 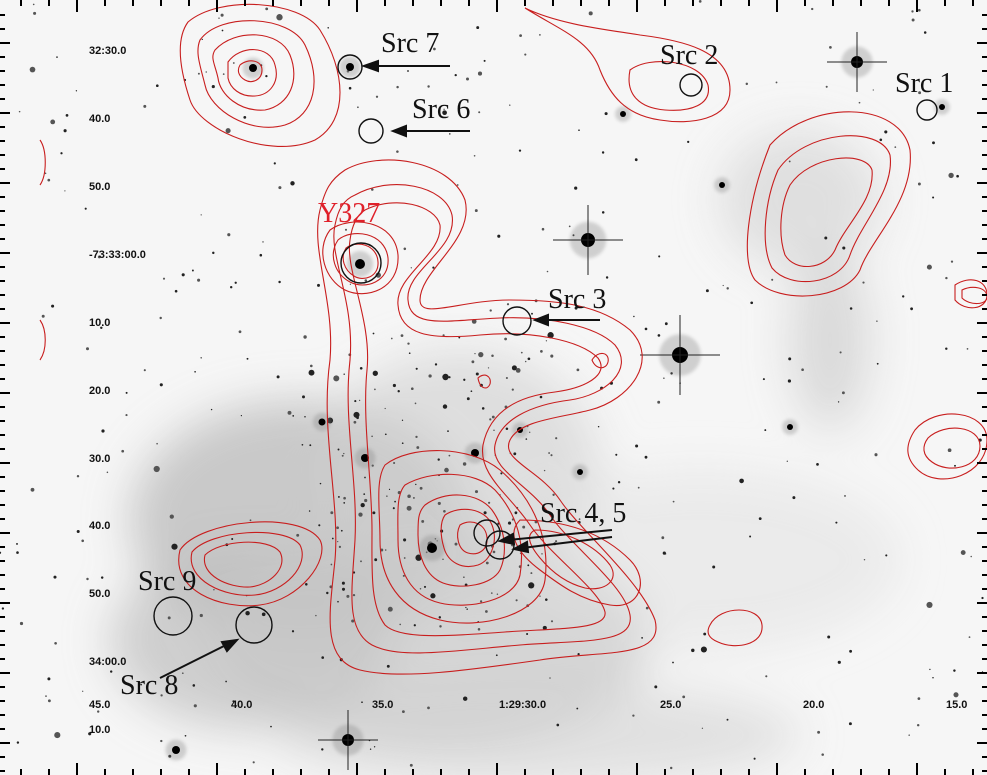 I want to click on dec-label: 40.0, so click(x=100, y=526).